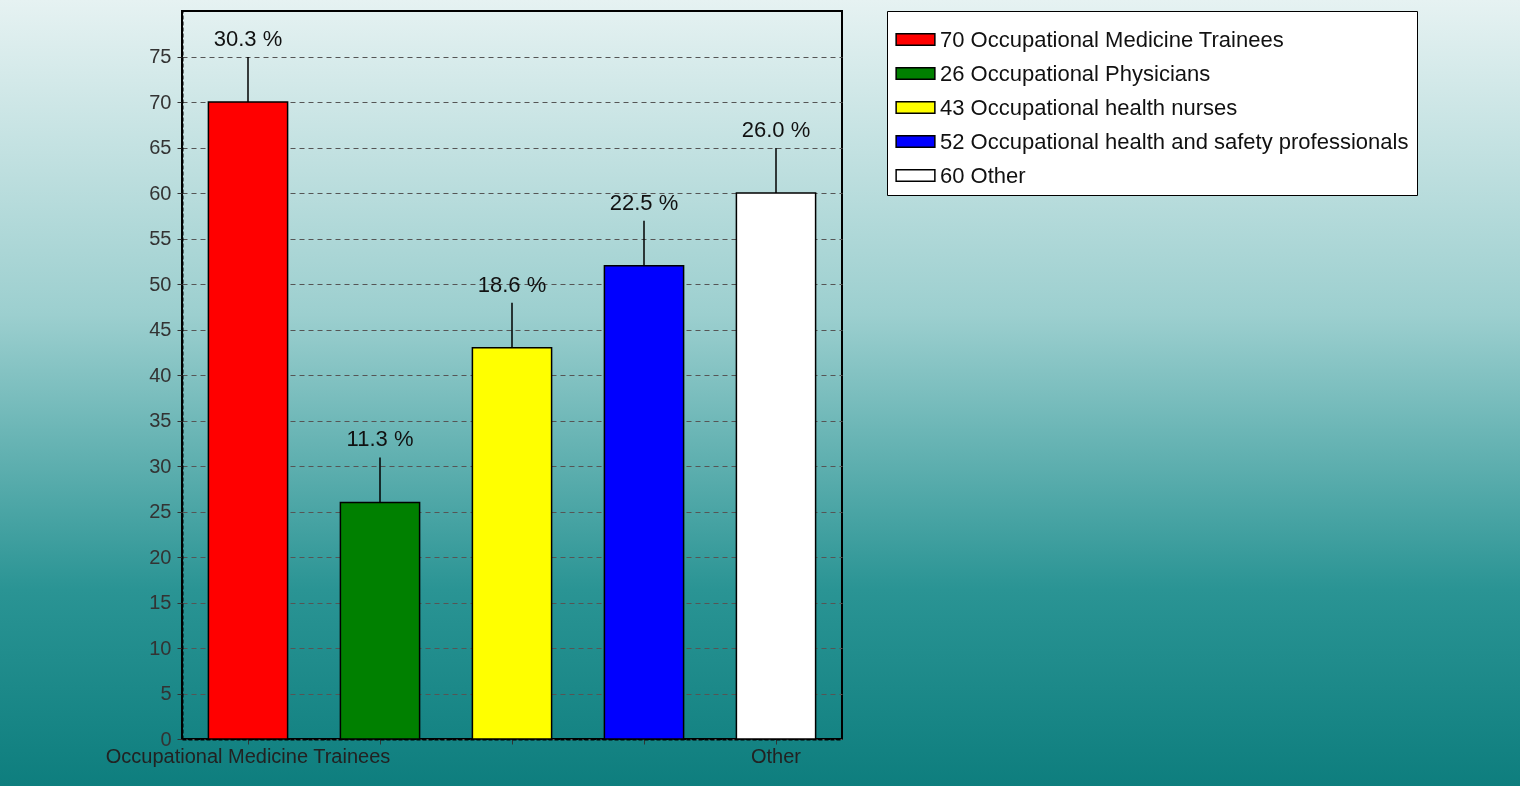 The height and width of the screenshot is (786, 1520). I want to click on y-tick-label: 55, so click(160, 238).